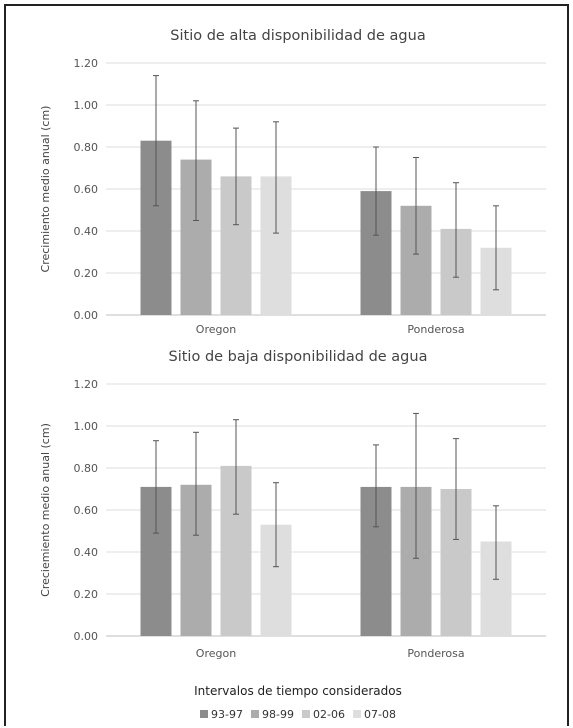 This screenshot has width=573, height=728. I want to click on legend-title: Intervalos de tiempo considerados, so click(298, 691).